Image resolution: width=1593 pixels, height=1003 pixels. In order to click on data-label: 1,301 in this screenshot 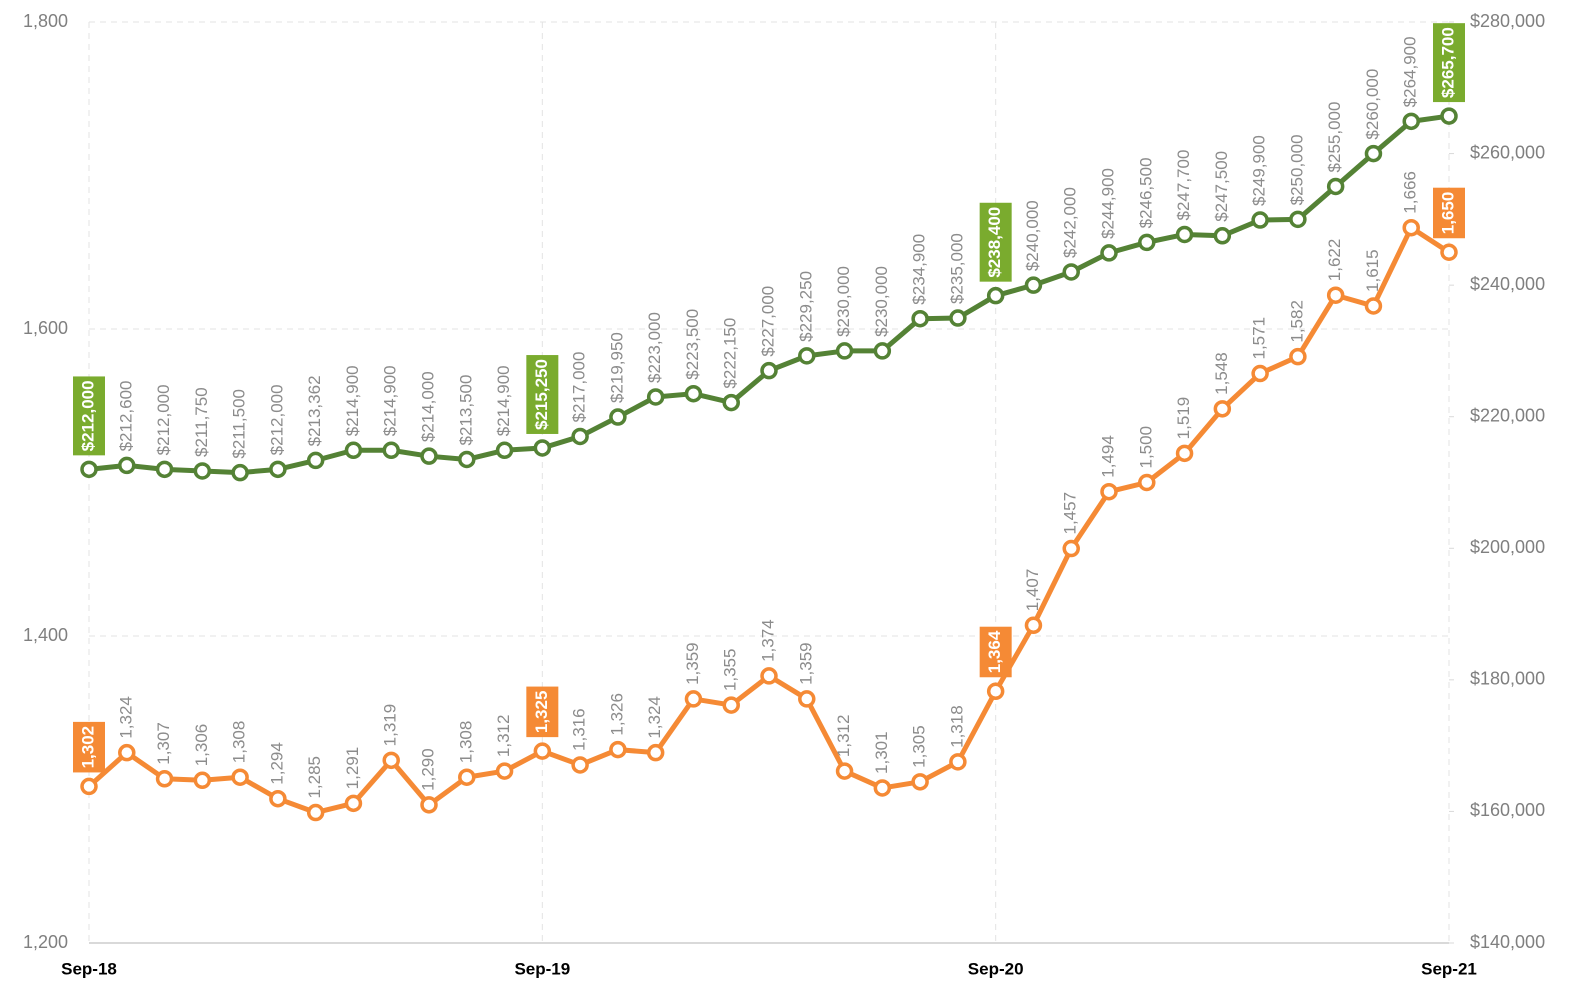, I will do `click(881, 752)`.